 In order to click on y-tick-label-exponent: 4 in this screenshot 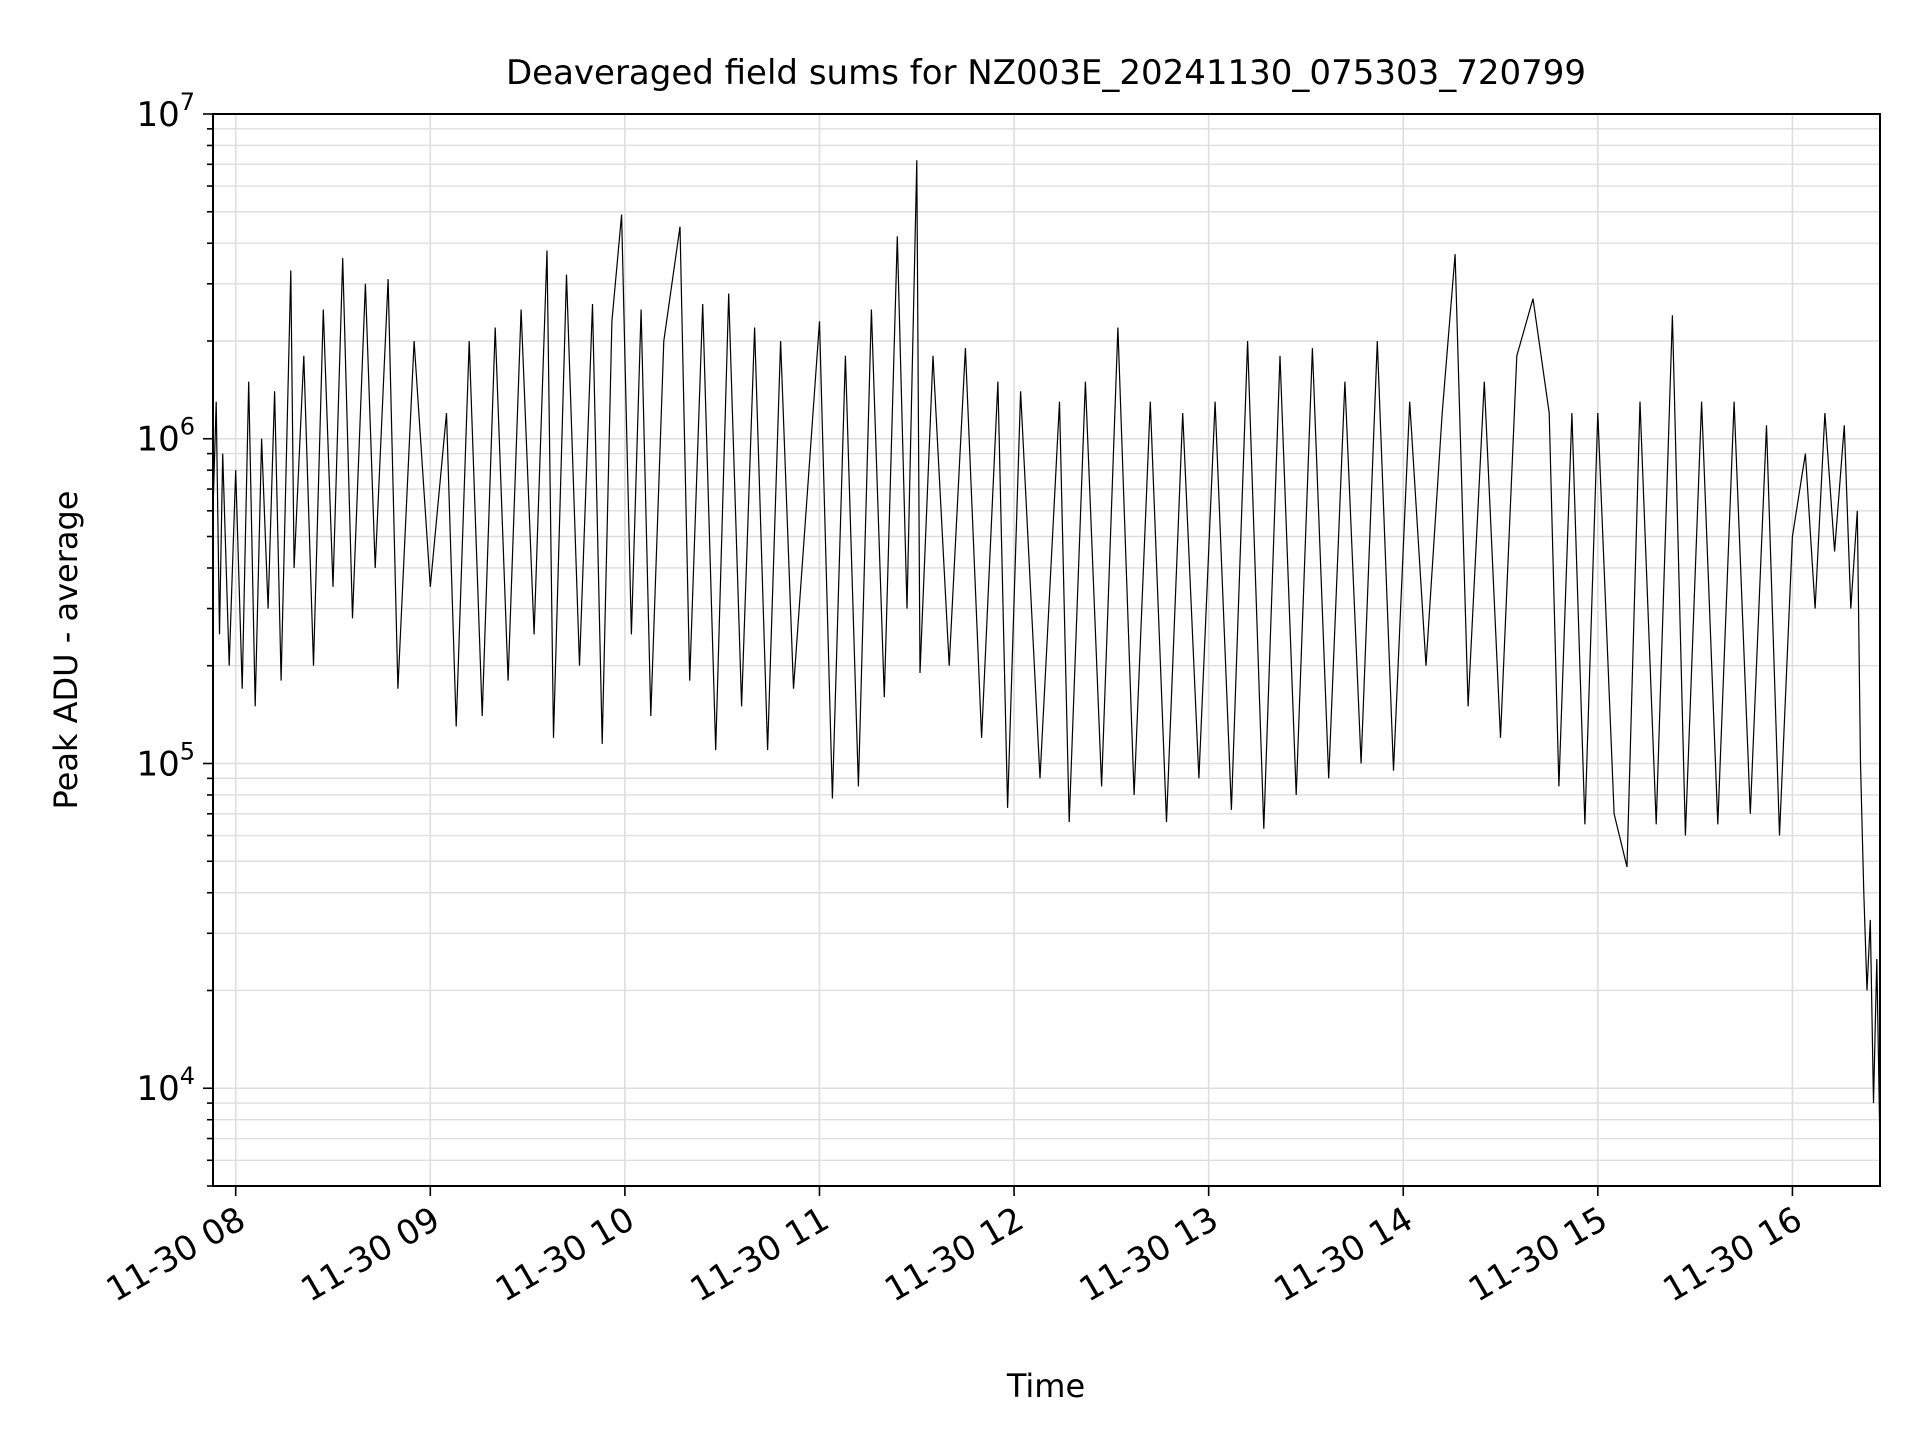, I will do `click(187, 1076)`.